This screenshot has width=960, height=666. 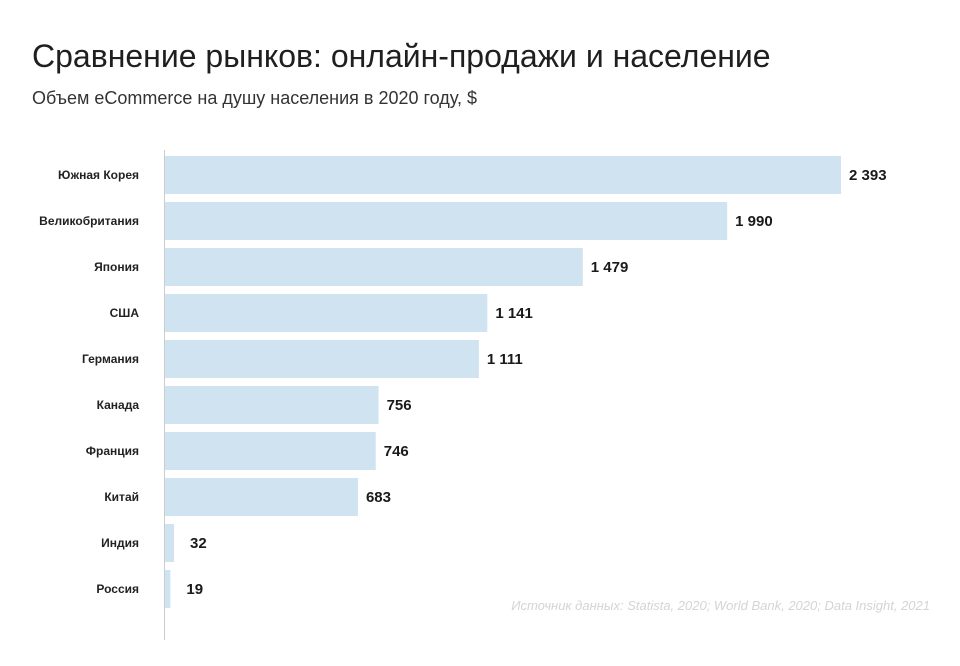 I want to click on value-label-6: 746, so click(x=396, y=451).